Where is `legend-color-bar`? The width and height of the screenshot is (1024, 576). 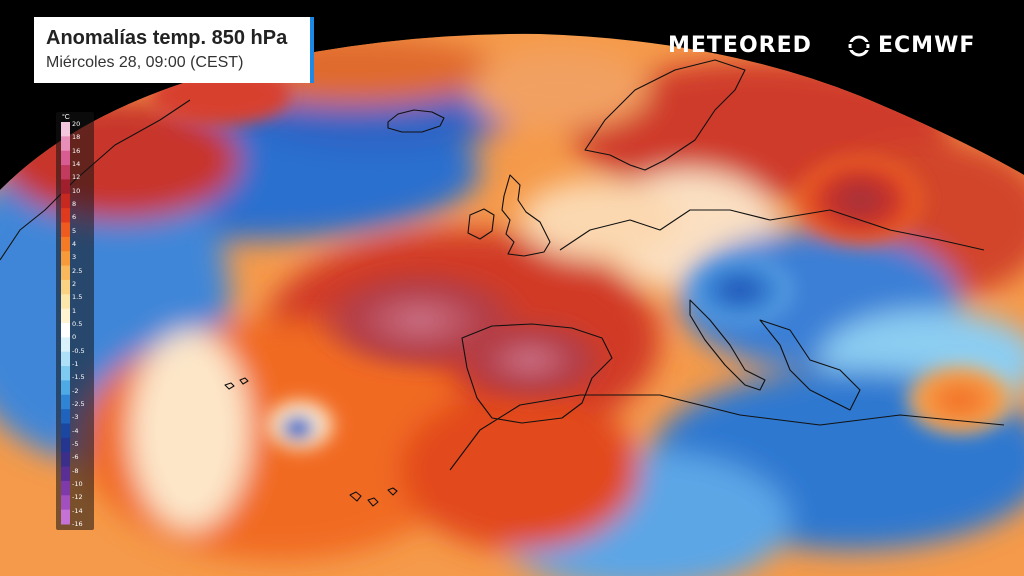
legend-color-bar is located at coordinates (75, 321).